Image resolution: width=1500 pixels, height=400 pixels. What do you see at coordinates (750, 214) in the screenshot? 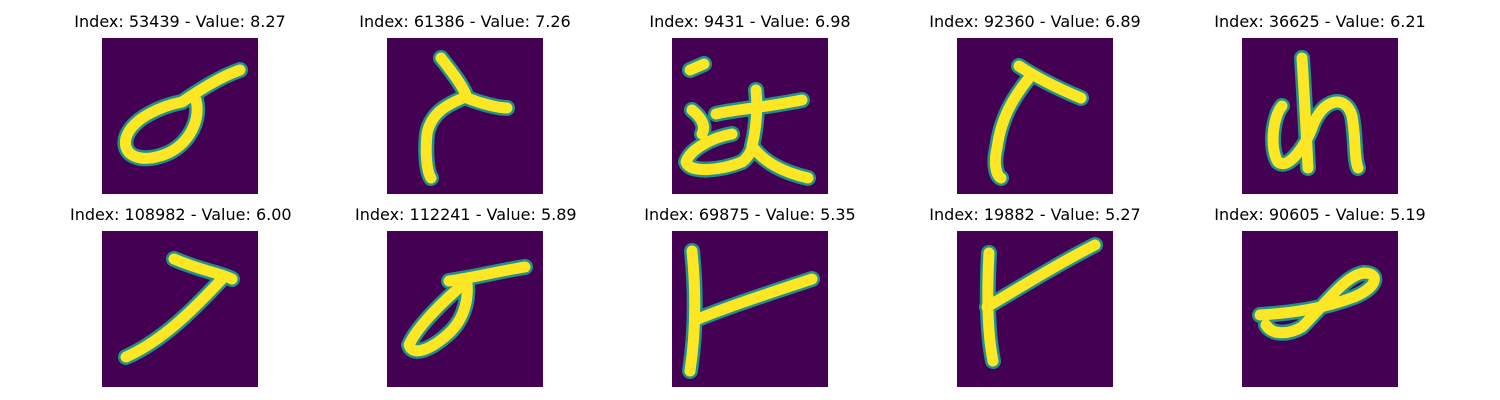
I see `panel-title: Index: 69875 - Value: 5.35` at bounding box center [750, 214].